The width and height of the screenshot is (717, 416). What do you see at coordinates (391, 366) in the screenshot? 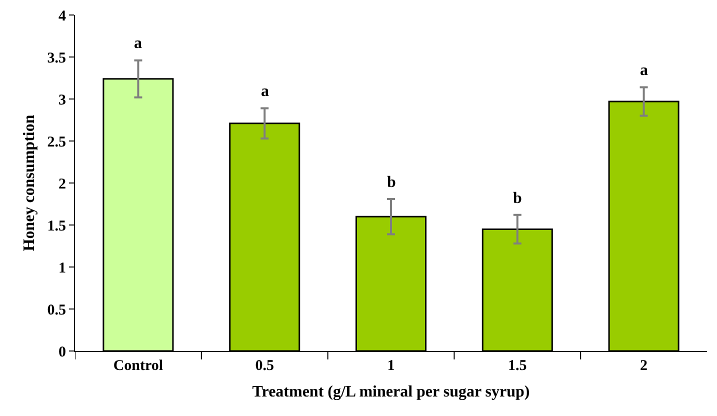
I see `x-tick-label: 1` at bounding box center [391, 366].